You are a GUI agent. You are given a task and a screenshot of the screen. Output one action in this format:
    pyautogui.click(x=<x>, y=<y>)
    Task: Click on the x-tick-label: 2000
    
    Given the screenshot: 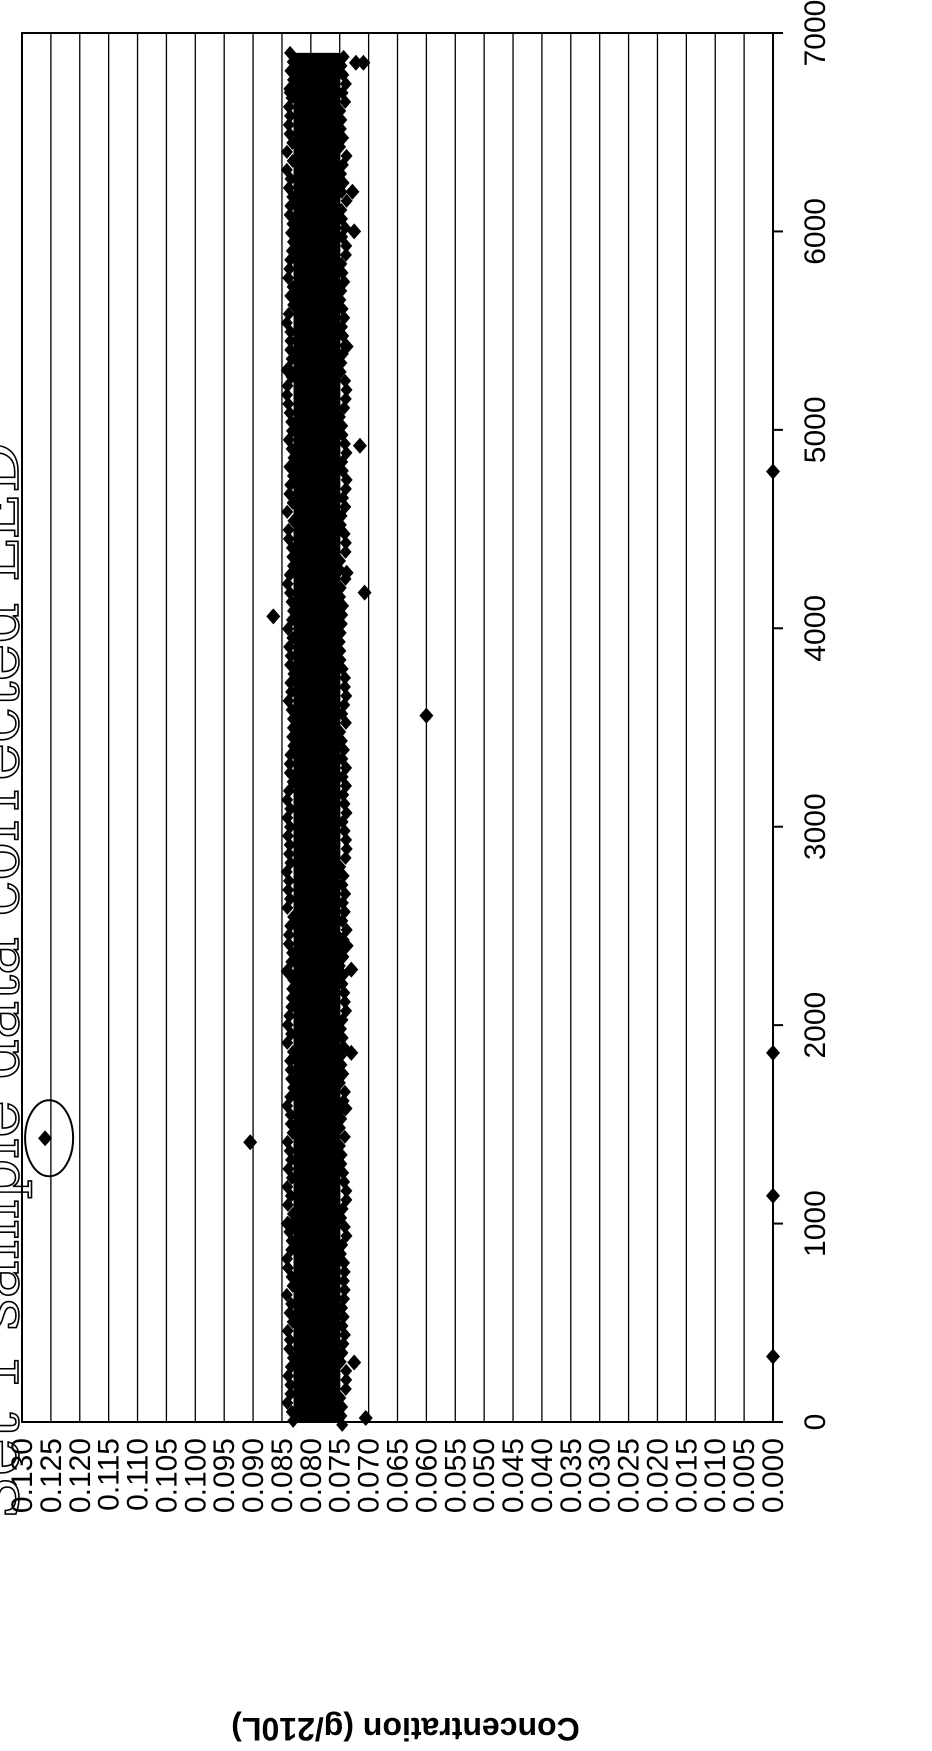 What is the action you would take?
    pyautogui.click(x=815, y=1025)
    